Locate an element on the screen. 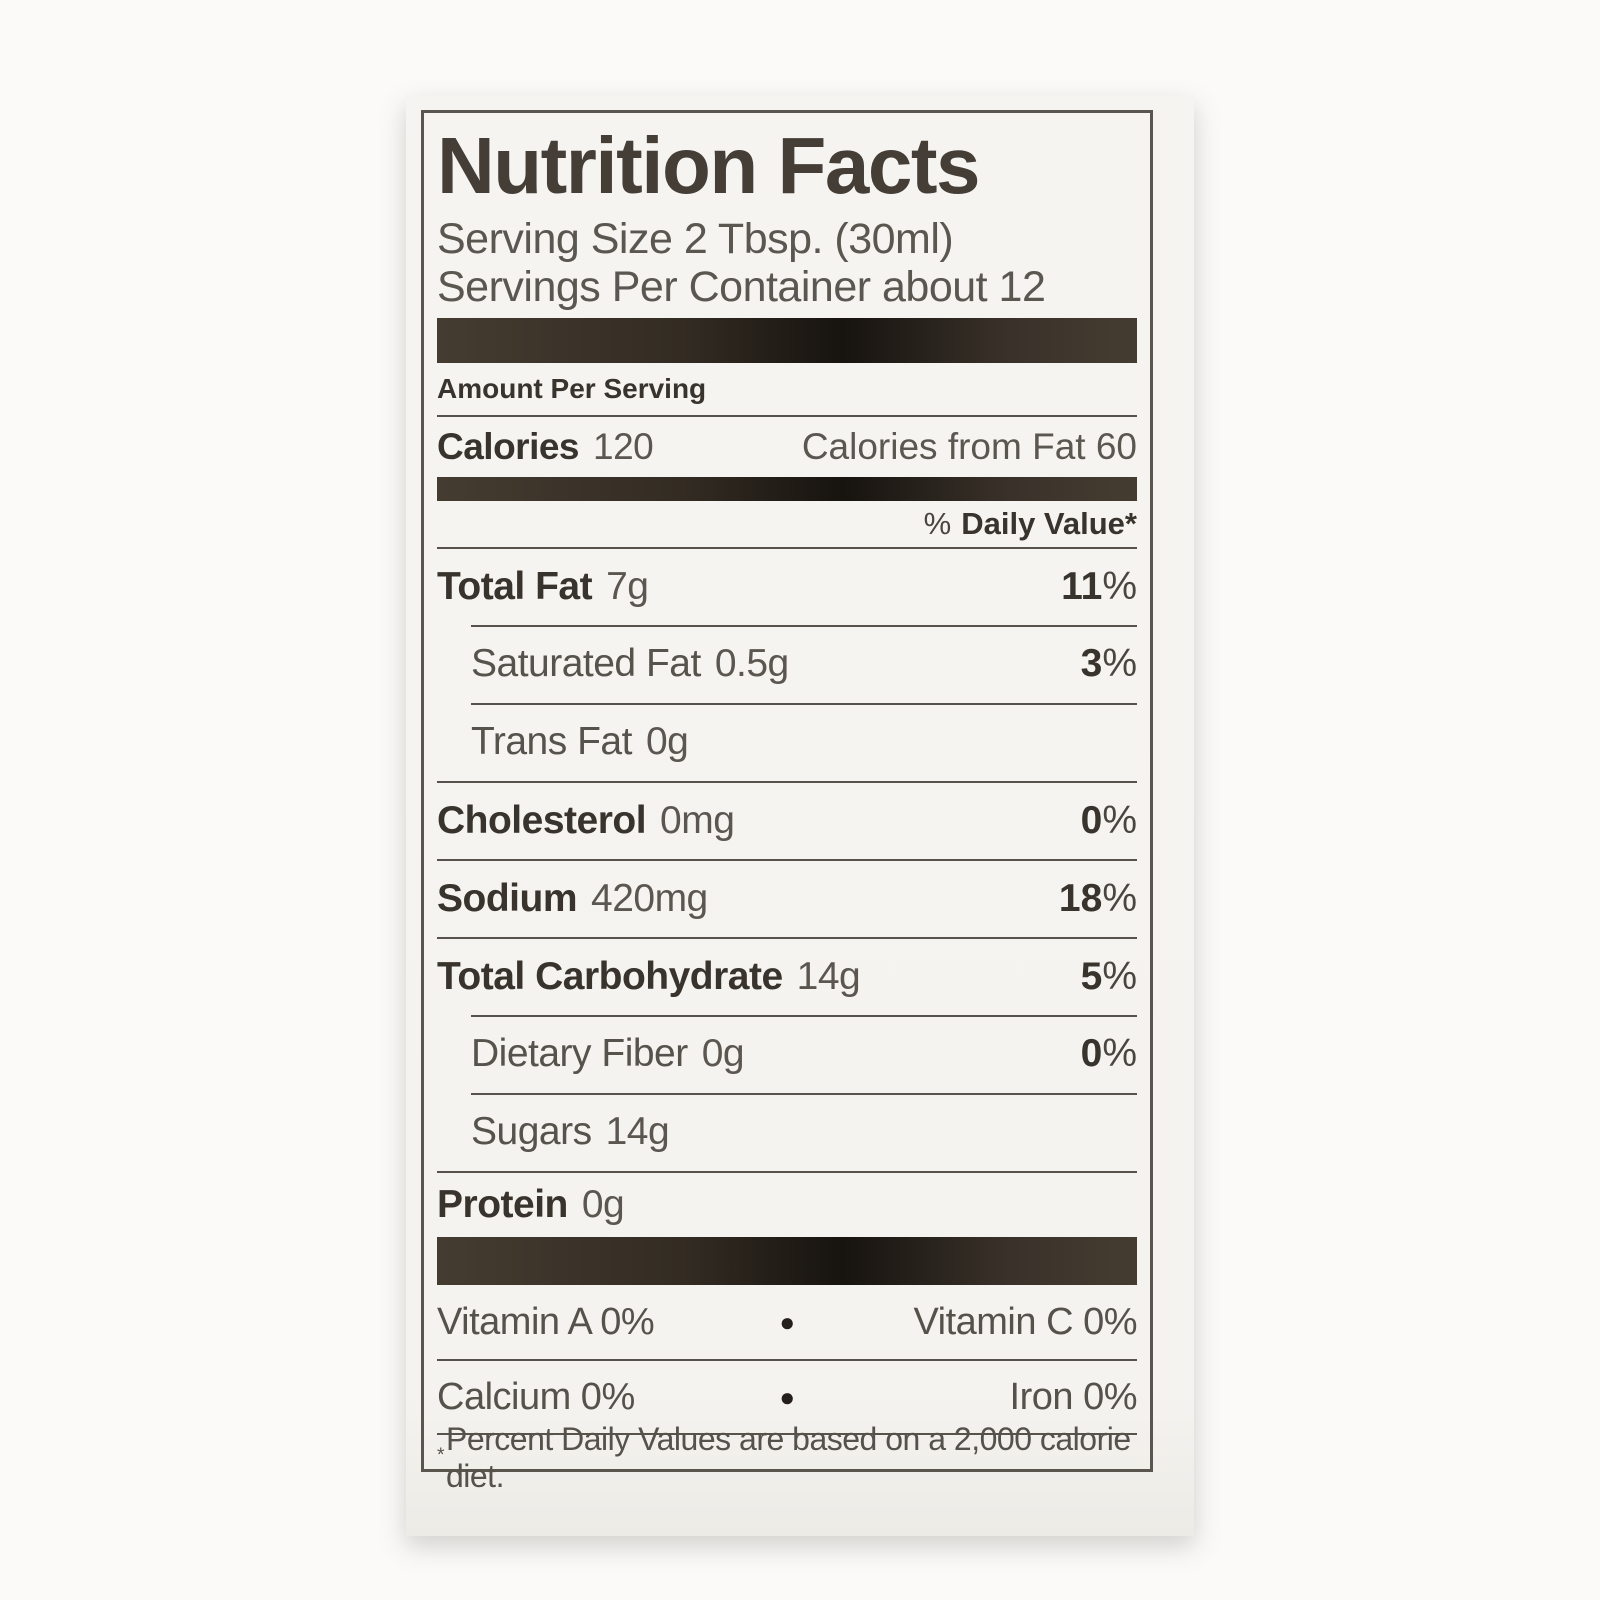 This screenshot has width=1600, height=1600. calories-from-fat: Calories from Fat 60 is located at coordinates (969, 446).